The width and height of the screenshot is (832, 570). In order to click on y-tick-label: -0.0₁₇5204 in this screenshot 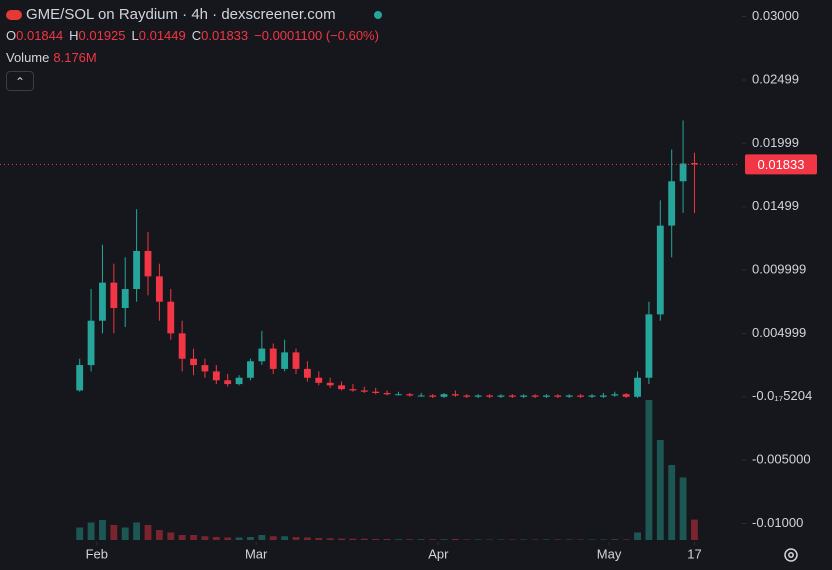, I will do `click(782, 395)`.